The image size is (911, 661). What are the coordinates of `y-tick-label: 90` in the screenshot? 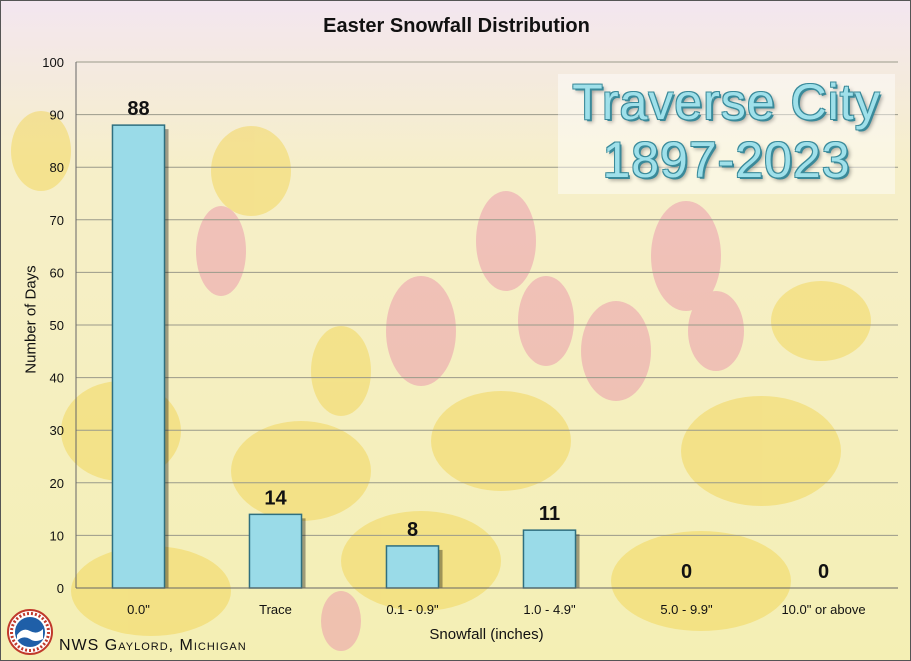 It's located at (57, 115).